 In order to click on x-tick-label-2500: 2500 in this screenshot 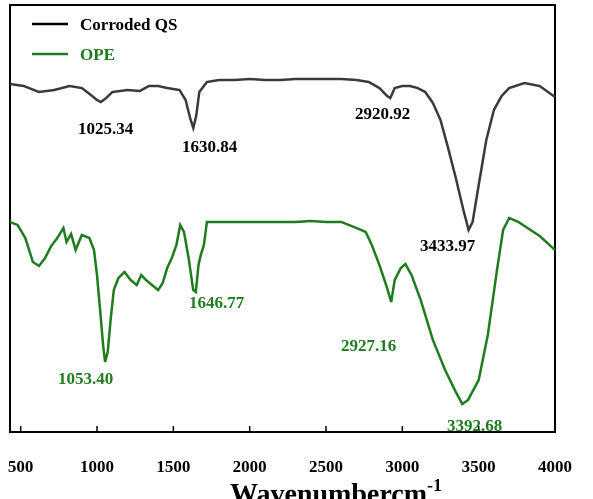, I will do `click(326, 466)`.